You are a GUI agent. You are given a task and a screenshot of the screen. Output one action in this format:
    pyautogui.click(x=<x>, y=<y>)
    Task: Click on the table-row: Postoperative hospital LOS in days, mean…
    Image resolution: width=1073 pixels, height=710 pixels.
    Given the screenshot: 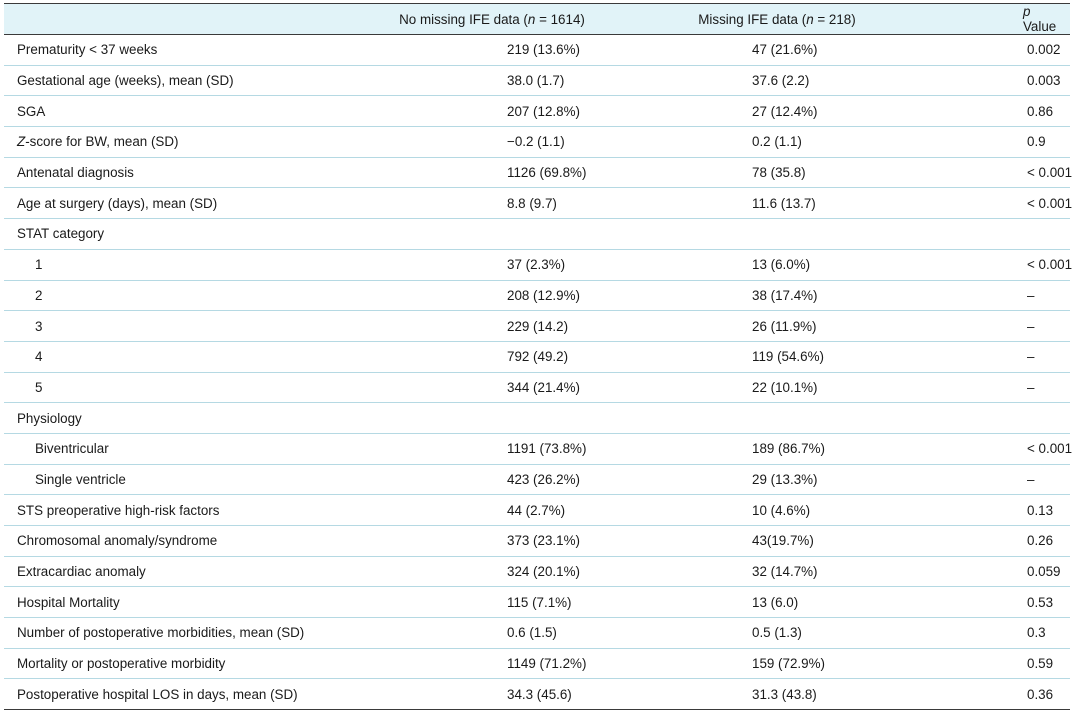 What is the action you would take?
    pyautogui.click(x=537, y=694)
    